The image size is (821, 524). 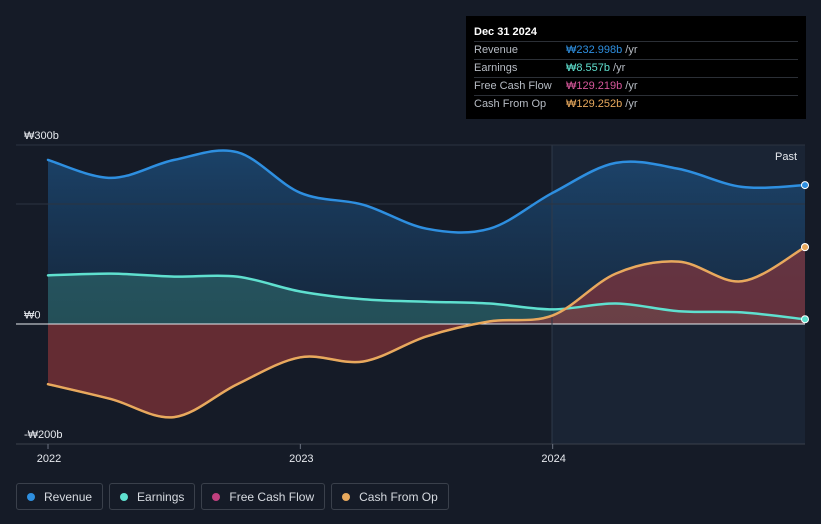 What do you see at coordinates (805, 185) in the screenshot?
I see `endpoint-revenue` at bounding box center [805, 185].